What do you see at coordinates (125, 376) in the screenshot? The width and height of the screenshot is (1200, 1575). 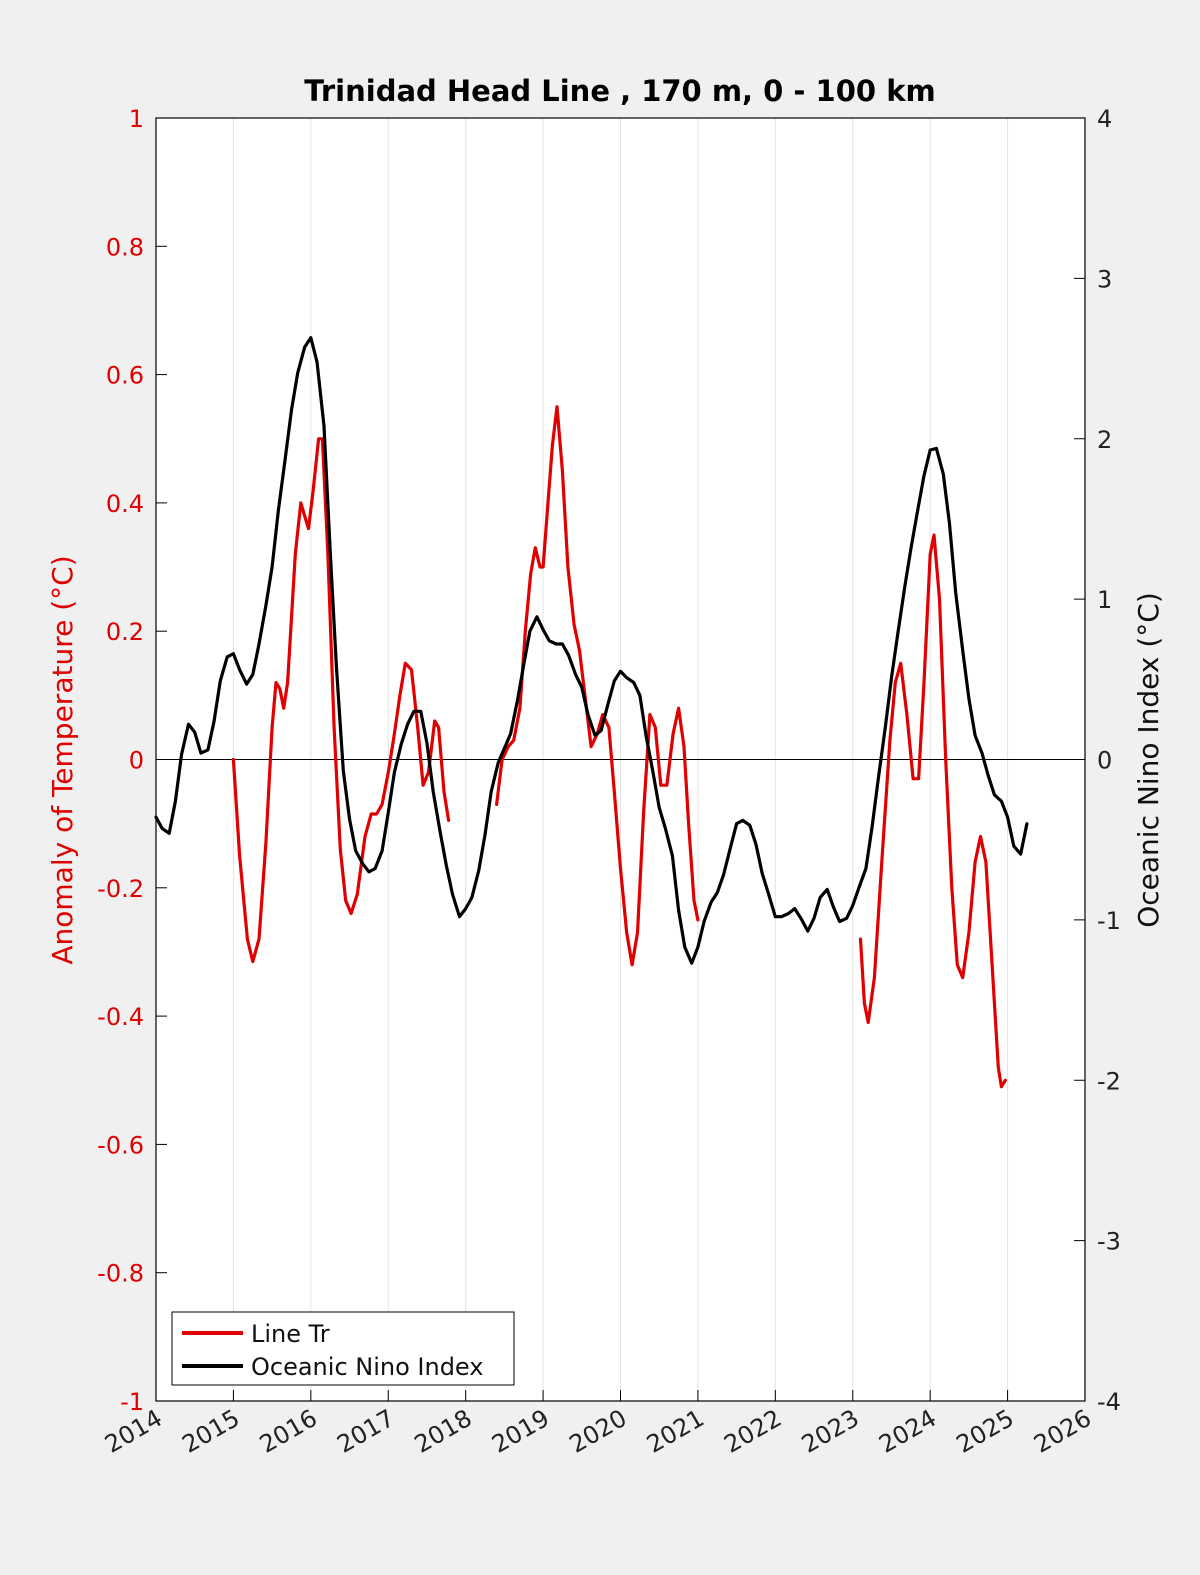 I see `left-tick-label: 0.6` at bounding box center [125, 376].